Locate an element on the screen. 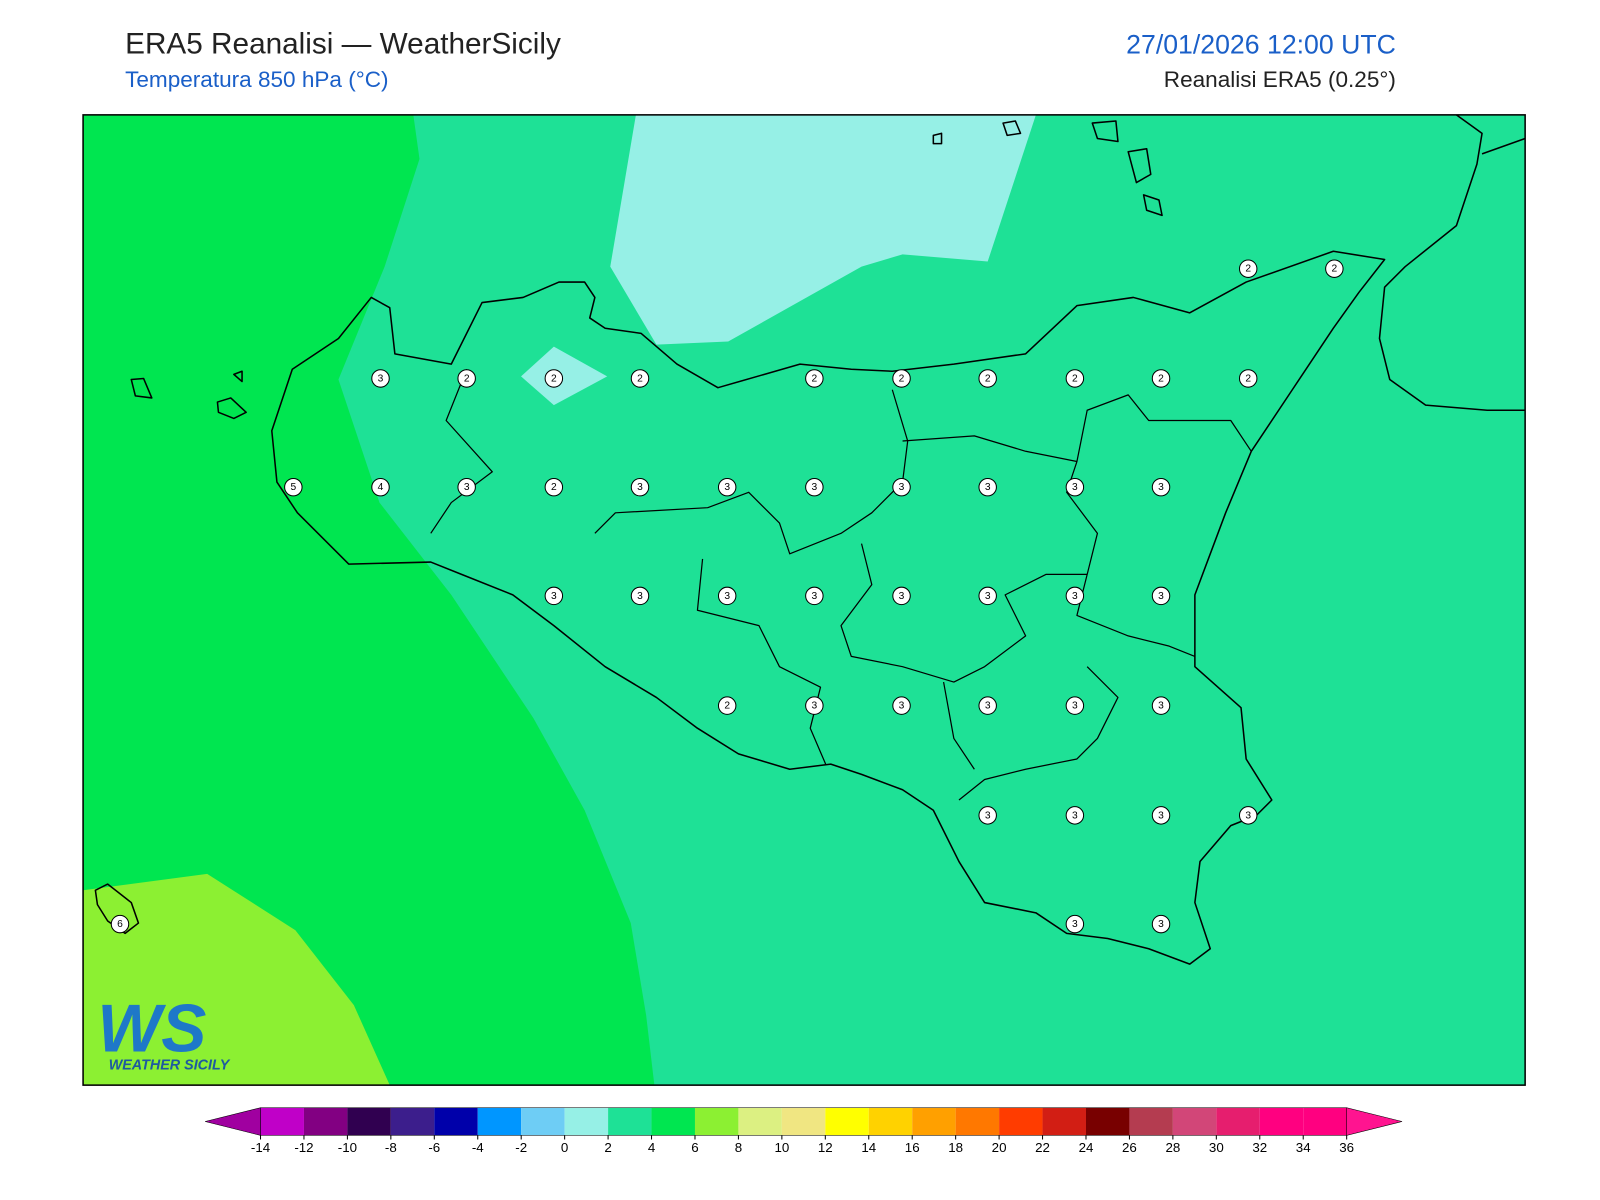  station-value: 5 is located at coordinates (293, 487).